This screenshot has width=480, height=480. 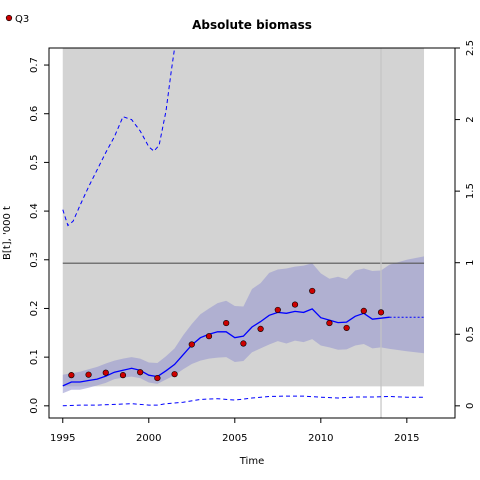 I want to click on y-tick-label: 0.5, so click(x=34, y=162).